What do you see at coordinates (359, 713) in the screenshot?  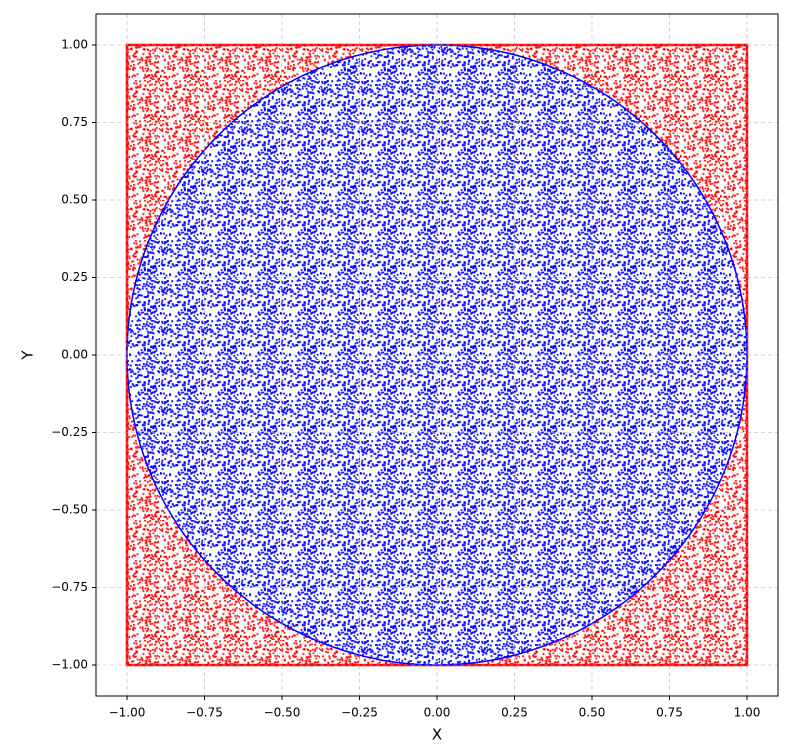 I see `x-tick-label: −0.25` at bounding box center [359, 713].